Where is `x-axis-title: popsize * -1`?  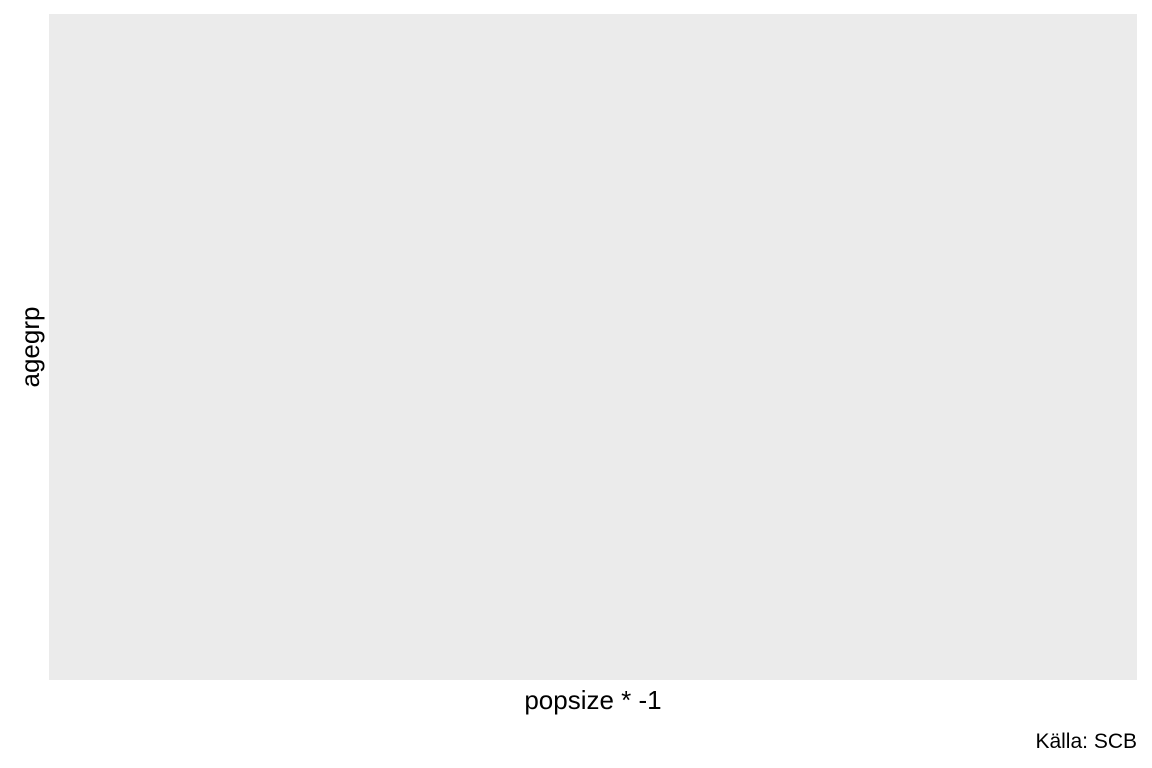
x-axis-title: popsize * -1 is located at coordinates (593, 700).